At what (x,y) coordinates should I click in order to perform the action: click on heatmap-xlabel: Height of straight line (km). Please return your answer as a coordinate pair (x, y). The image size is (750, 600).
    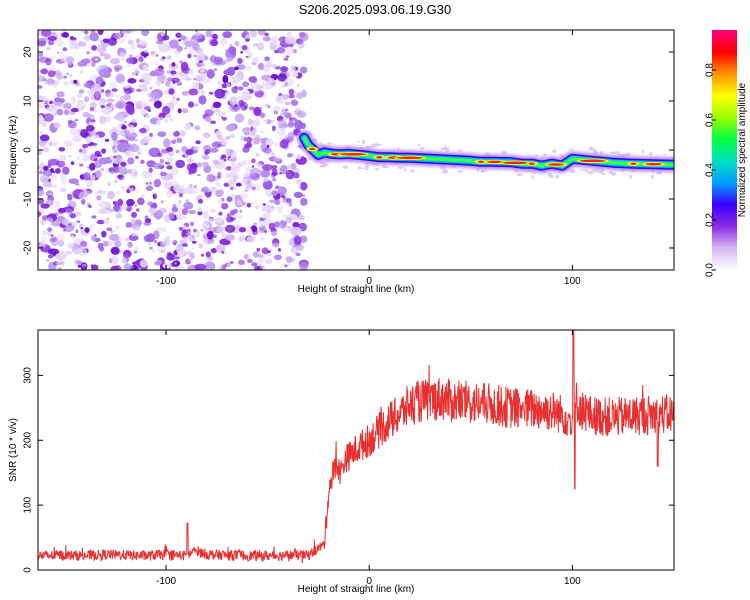
    Looking at the image, I should click on (356, 289).